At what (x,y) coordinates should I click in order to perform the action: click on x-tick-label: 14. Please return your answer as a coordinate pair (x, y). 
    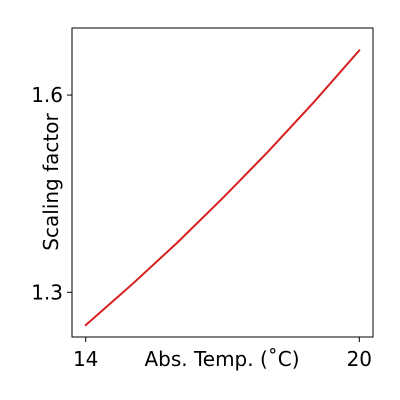
    Looking at the image, I should click on (85, 359).